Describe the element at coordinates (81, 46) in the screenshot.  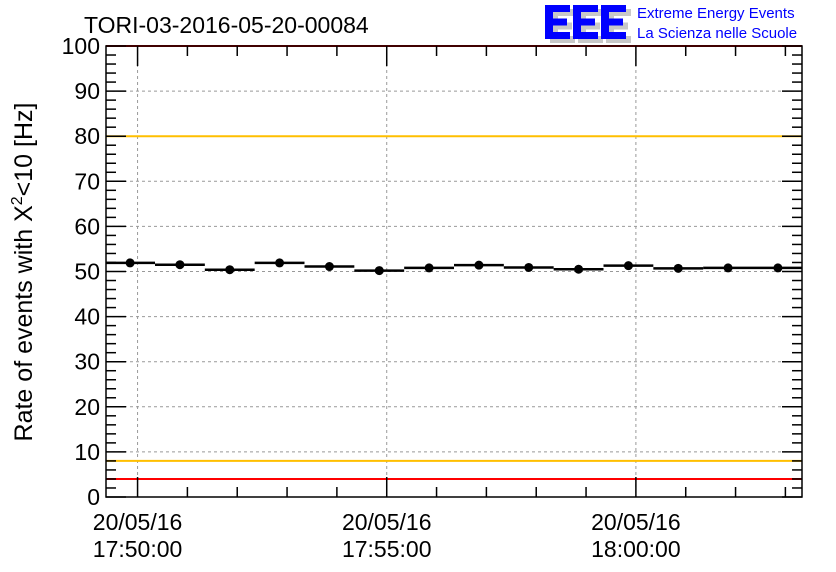
I see `y-tick-label: 100` at that location.